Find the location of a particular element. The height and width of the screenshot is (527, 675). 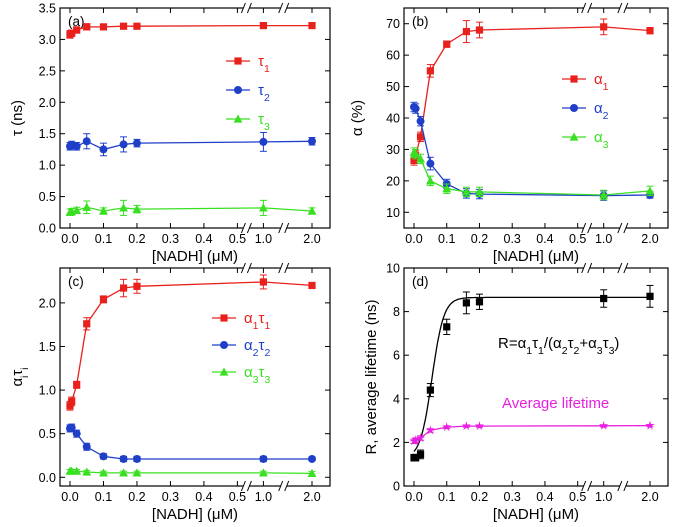

legend-entry: α2τ2 is located at coordinates (257, 348).